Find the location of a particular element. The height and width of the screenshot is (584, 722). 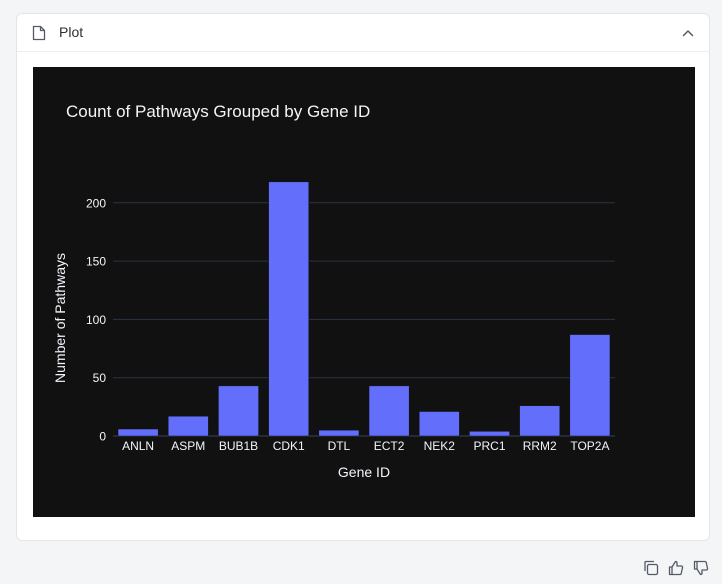

bar-dtl is located at coordinates (339, 433).